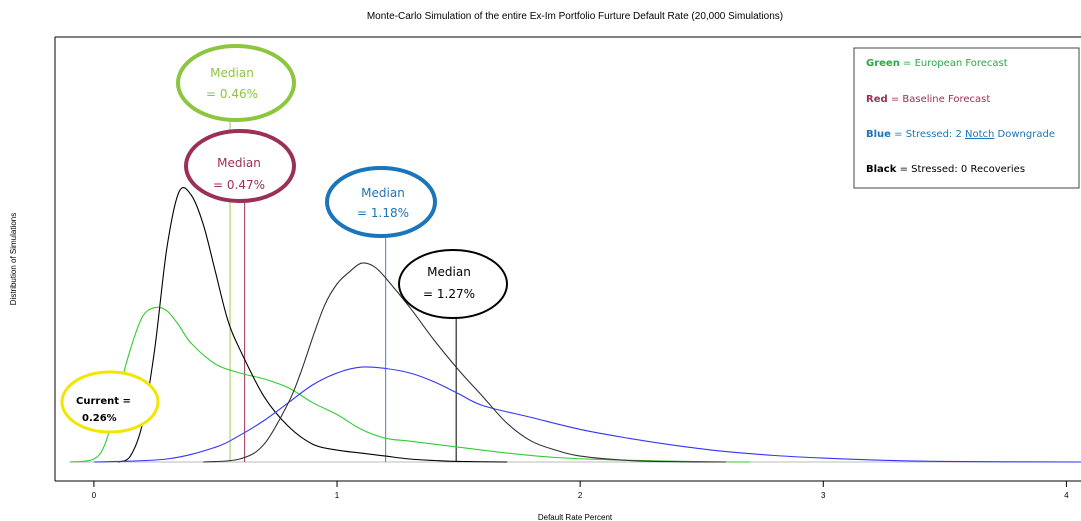 The image size is (1081, 521). Describe the element at coordinates (99, 418) in the screenshot. I see `current-value: 0.26%` at that location.